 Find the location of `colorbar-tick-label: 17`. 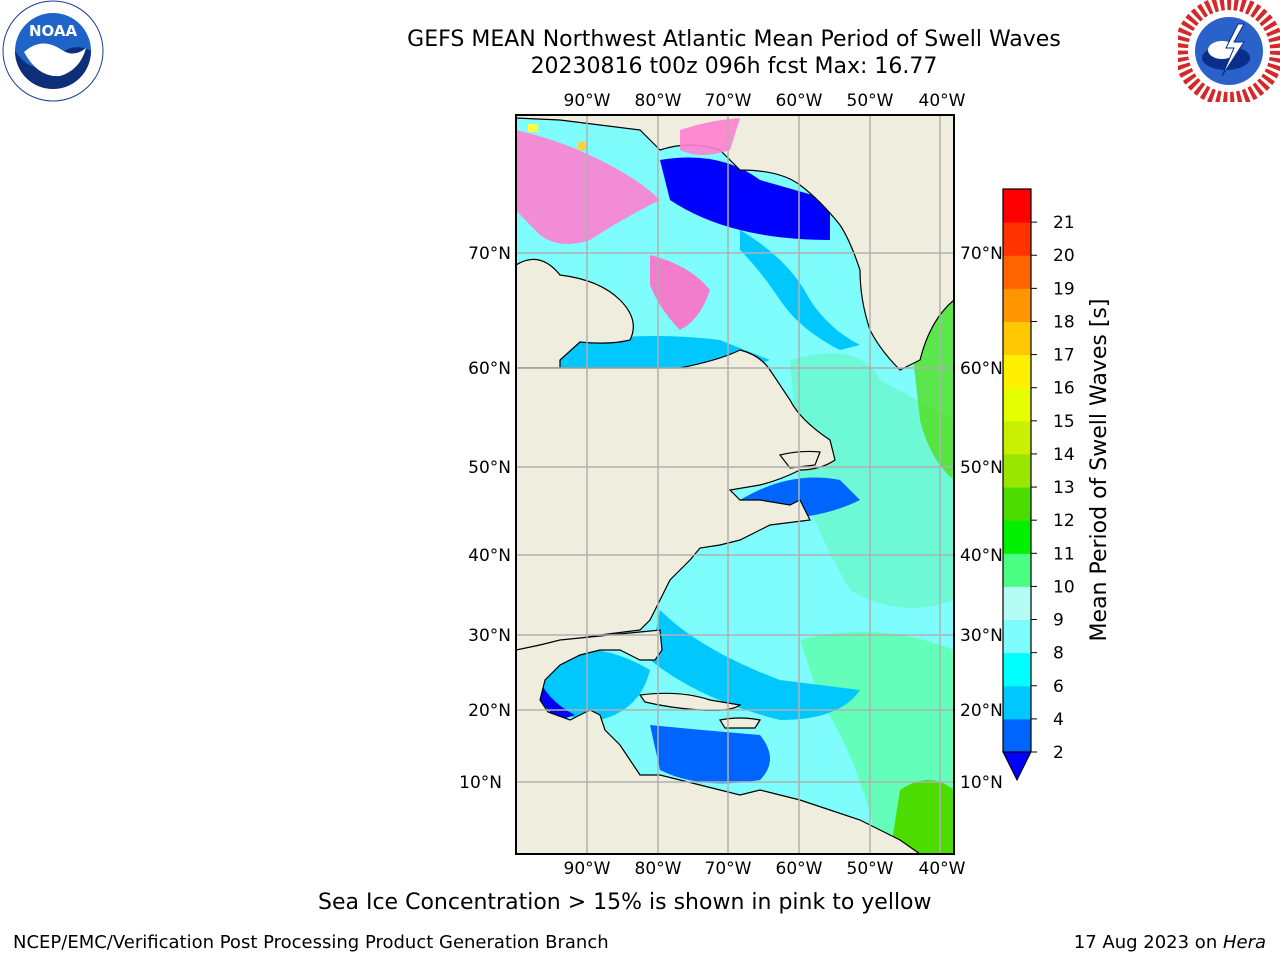

colorbar-tick-label: 17 is located at coordinates (1064, 356).